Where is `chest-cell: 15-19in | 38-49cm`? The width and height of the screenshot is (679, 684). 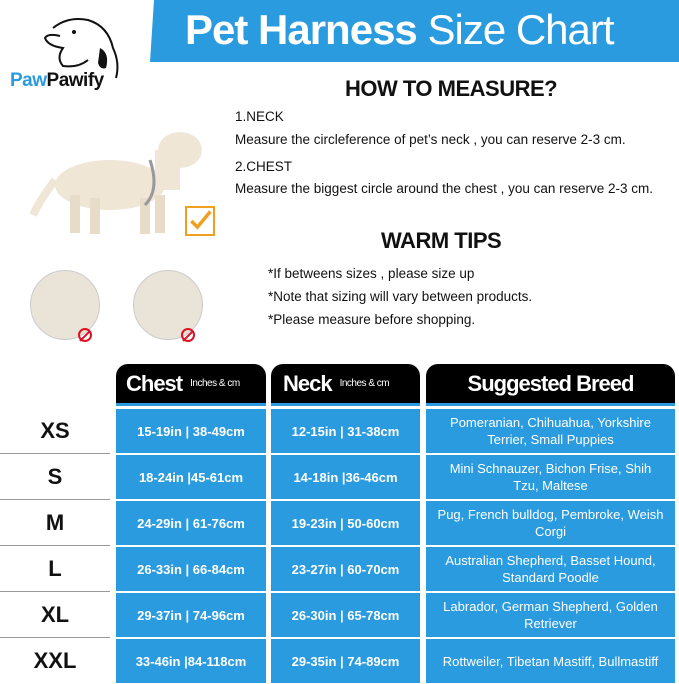 chest-cell: 15-19in | 38-49cm is located at coordinates (191, 431).